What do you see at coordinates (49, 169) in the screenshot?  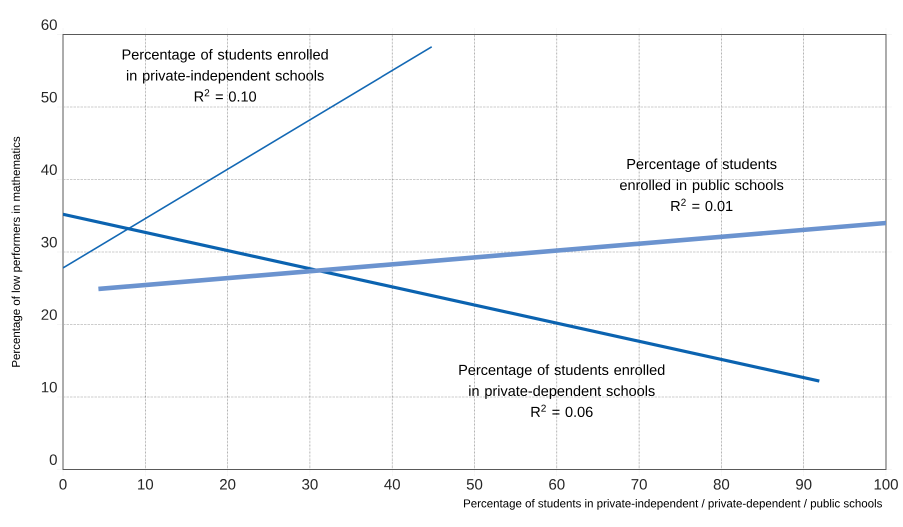 I see `y-tick-label: 40` at bounding box center [49, 169].